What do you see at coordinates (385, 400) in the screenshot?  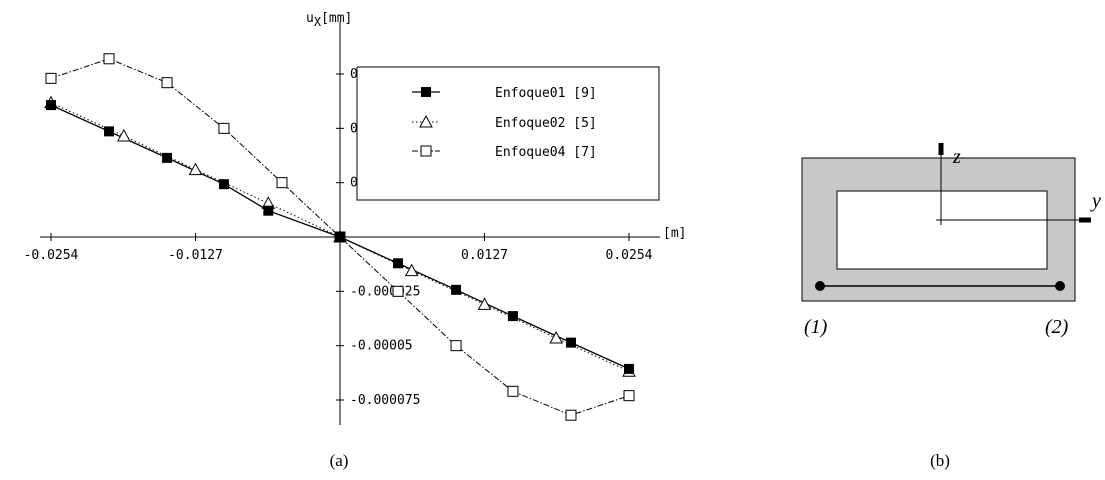 I see `y-tick-label: -0.000075` at bounding box center [385, 400].